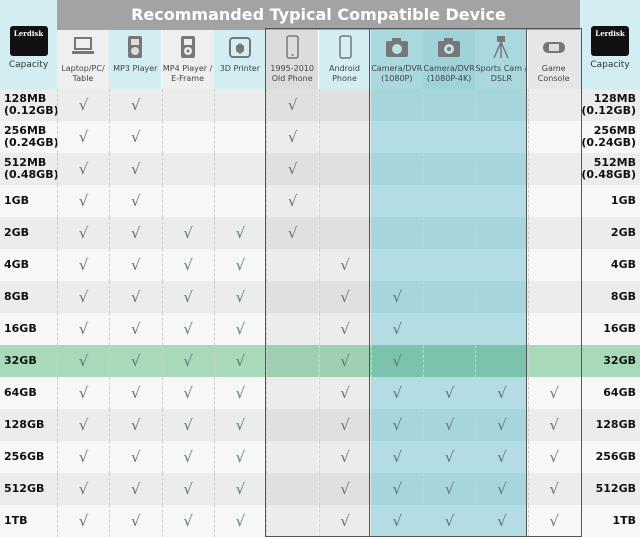 Image resolution: width=640 pixels, height=537 pixels. I want to click on laptop-icon, so click(83, 45).